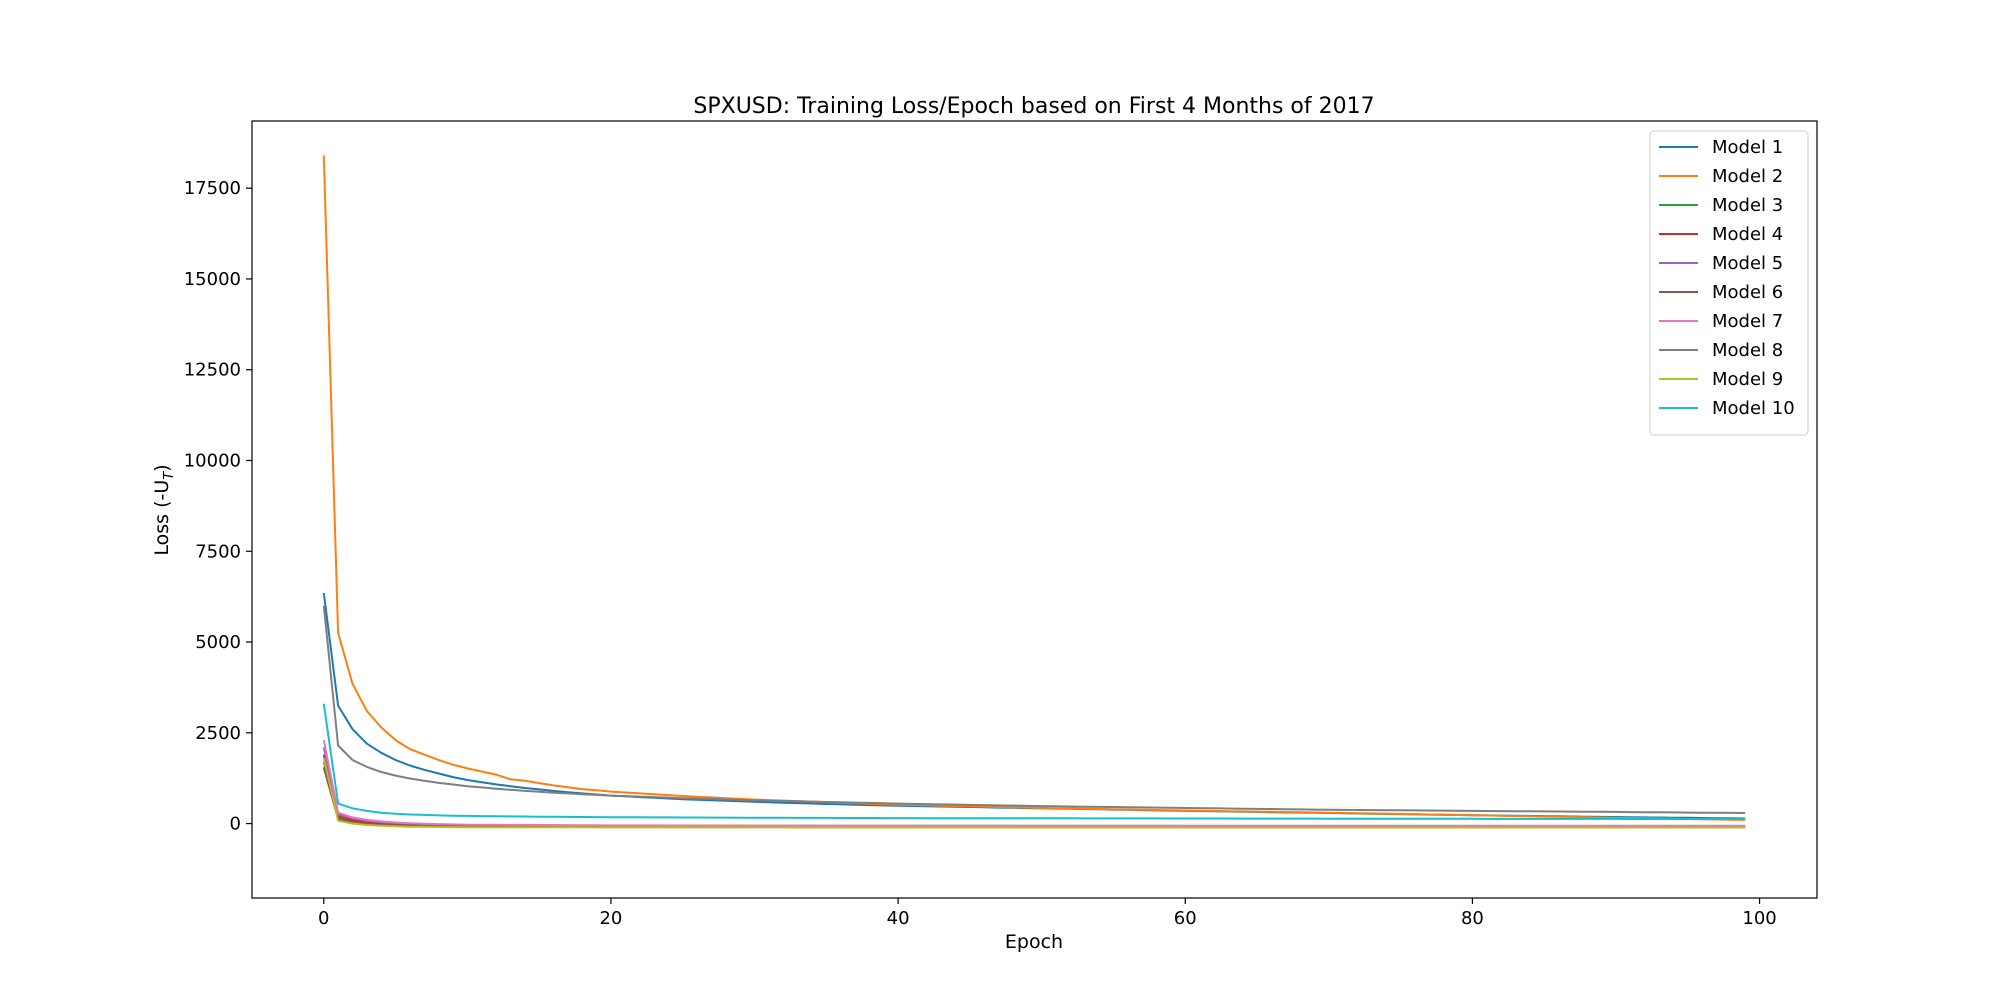 The image size is (2000, 1000). What do you see at coordinates (1747, 379) in the screenshot?
I see `legend-label: Model 9` at bounding box center [1747, 379].